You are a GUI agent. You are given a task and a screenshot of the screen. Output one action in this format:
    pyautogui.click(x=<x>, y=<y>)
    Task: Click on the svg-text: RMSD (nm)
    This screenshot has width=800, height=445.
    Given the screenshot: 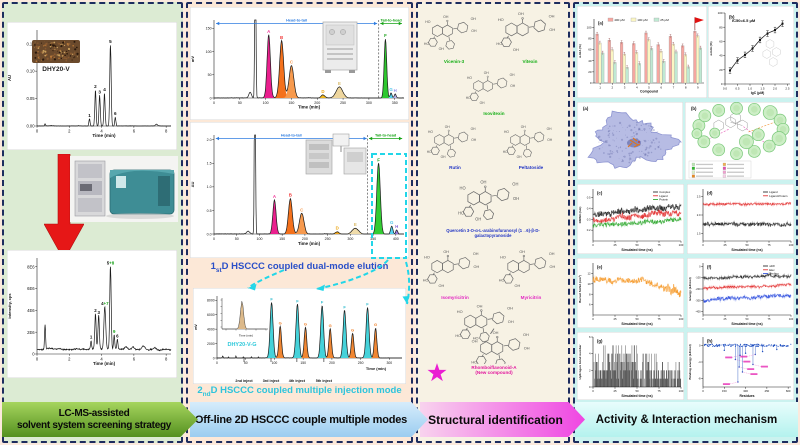 What is the action you would take?
    pyautogui.click(x=580, y=215)
    